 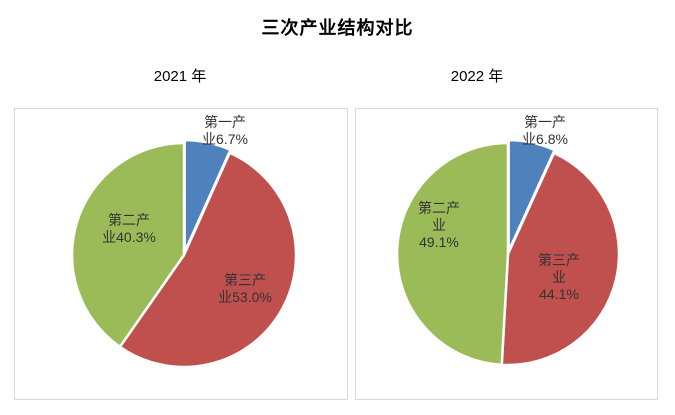 What do you see at coordinates (180, 76) in the screenshot?
I see `left-chart-subtitle: 2021 年` at bounding box center [180, 76].